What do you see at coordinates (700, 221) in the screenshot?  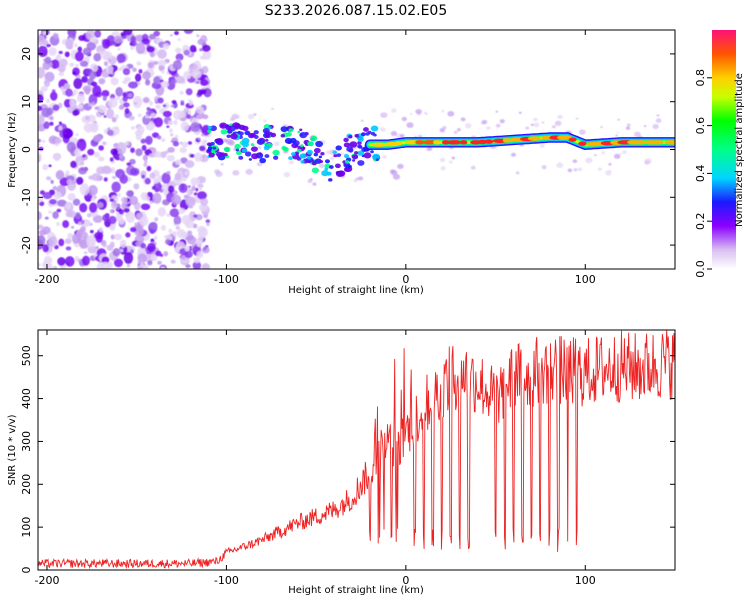 I see `colorbar-tick-label: 0.2` at bounding box center [700, 221].